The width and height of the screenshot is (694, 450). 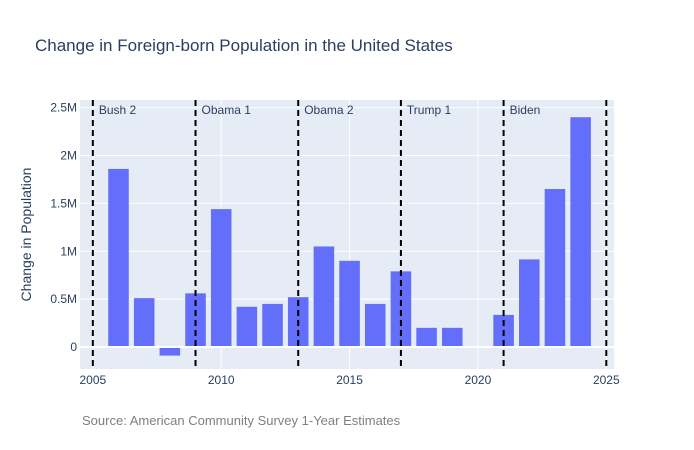 I want to click on era-label: Biden, so click(x=525, y=110).